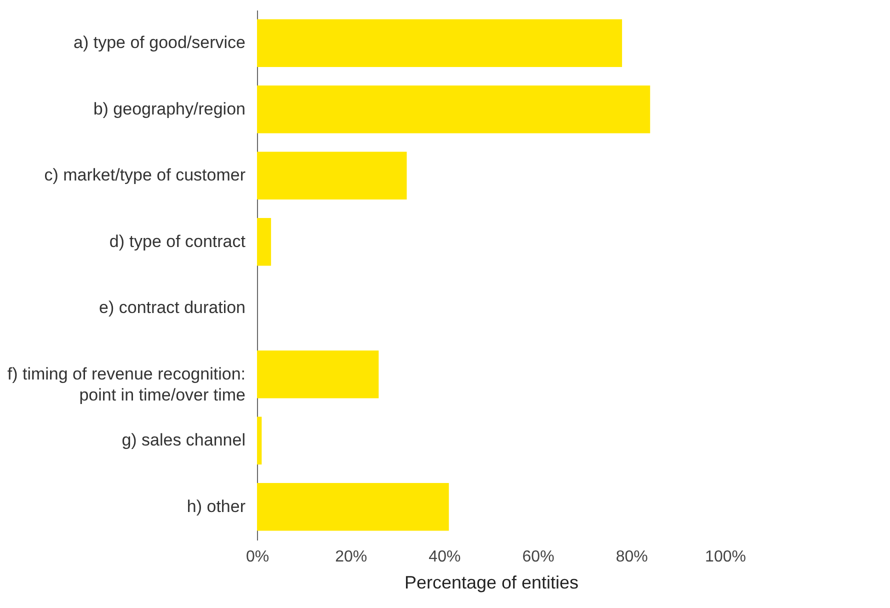  Describe the element at coordinates (160, 42) in the screenshot. I see `y-tick-label: a) type of good/service` at that location.